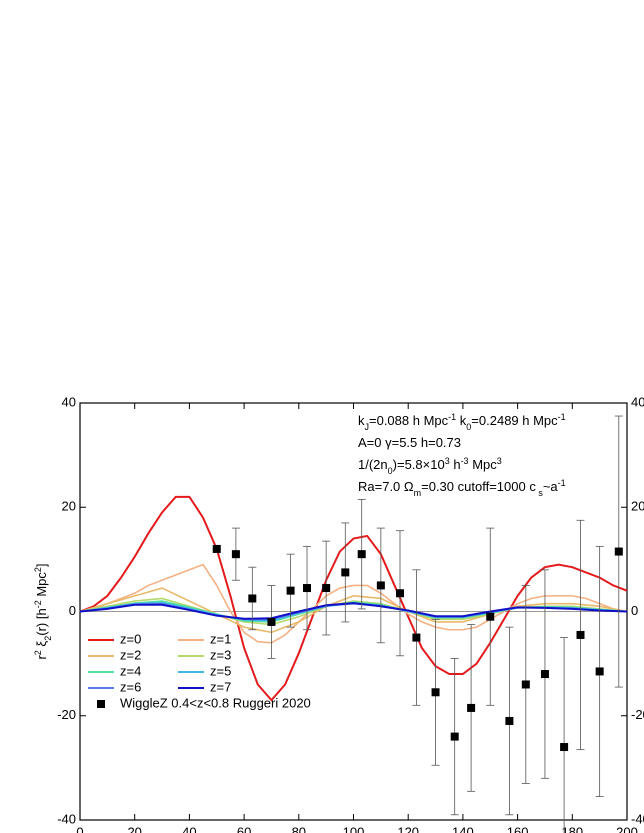  Describe the element at coordinates (41, 646) in the screenshot. I see `text-part: ξ` at that location.